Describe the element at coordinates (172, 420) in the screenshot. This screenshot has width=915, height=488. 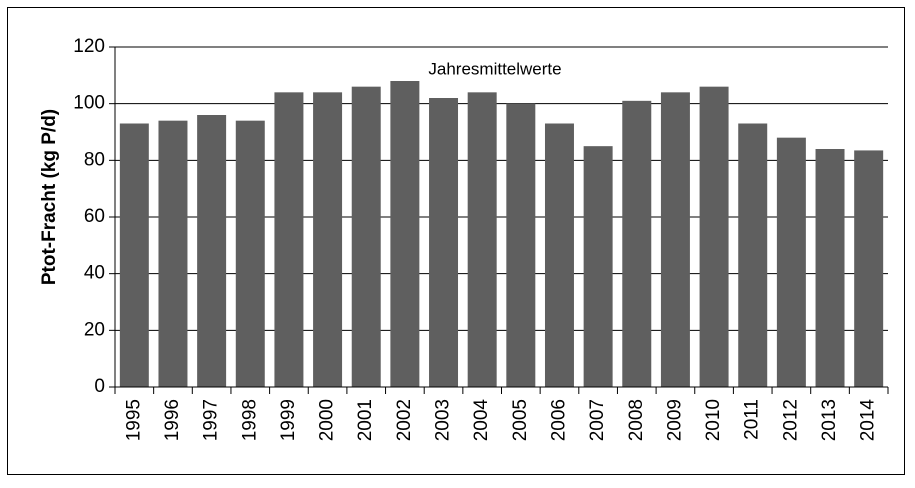
I see `x-tick-label: 1996` at that location.